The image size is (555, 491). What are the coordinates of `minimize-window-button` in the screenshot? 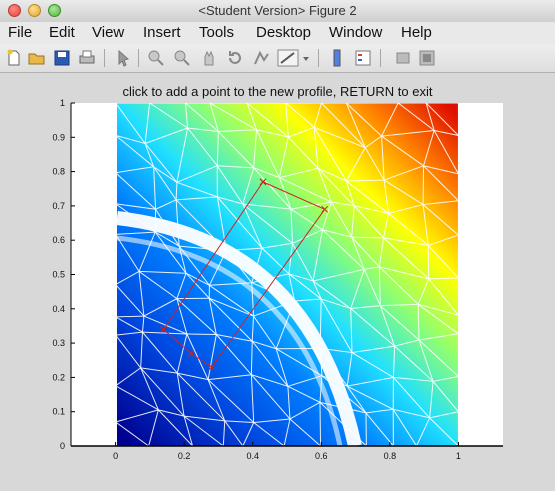 It's located at (34, 10).